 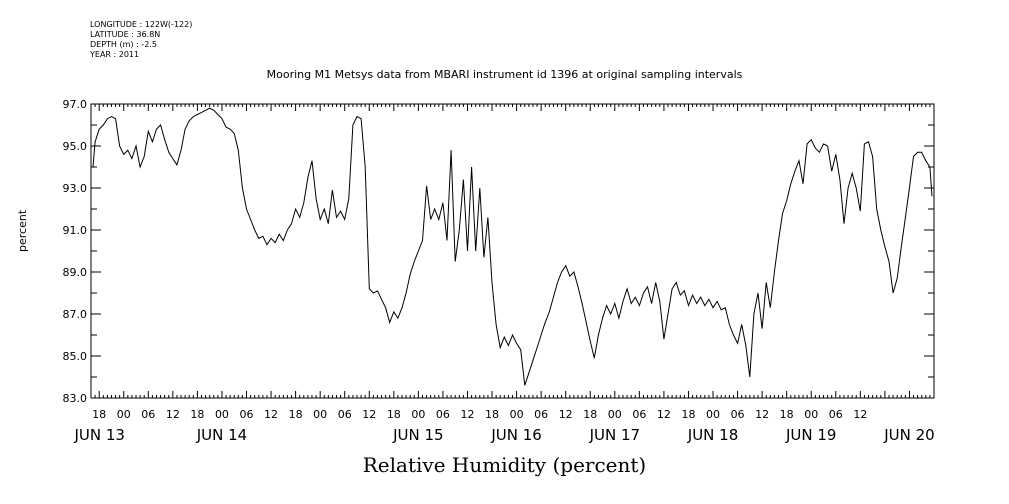 I want to click on y-tick-label: 87.0, so click(x=75, y=314).